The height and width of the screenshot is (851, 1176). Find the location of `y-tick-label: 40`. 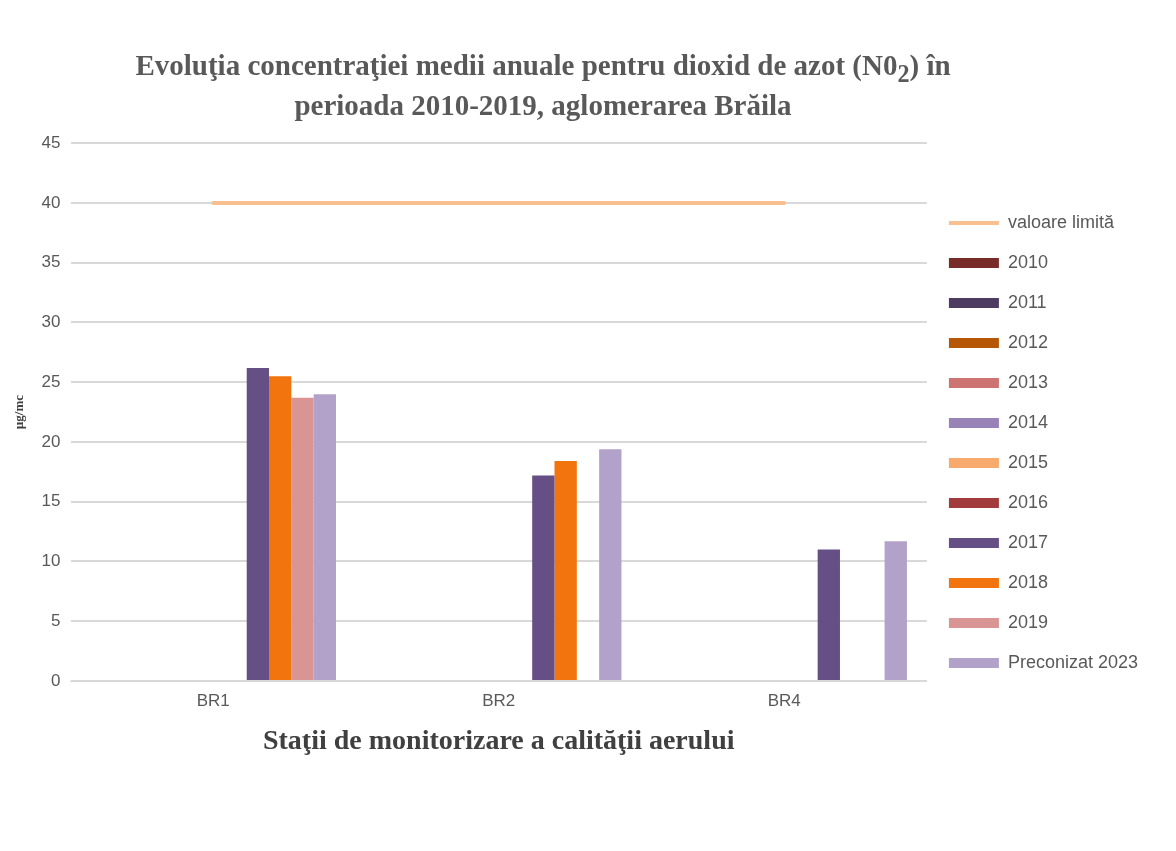

y-tick-label: 40 is located at coordinates (51, 202).